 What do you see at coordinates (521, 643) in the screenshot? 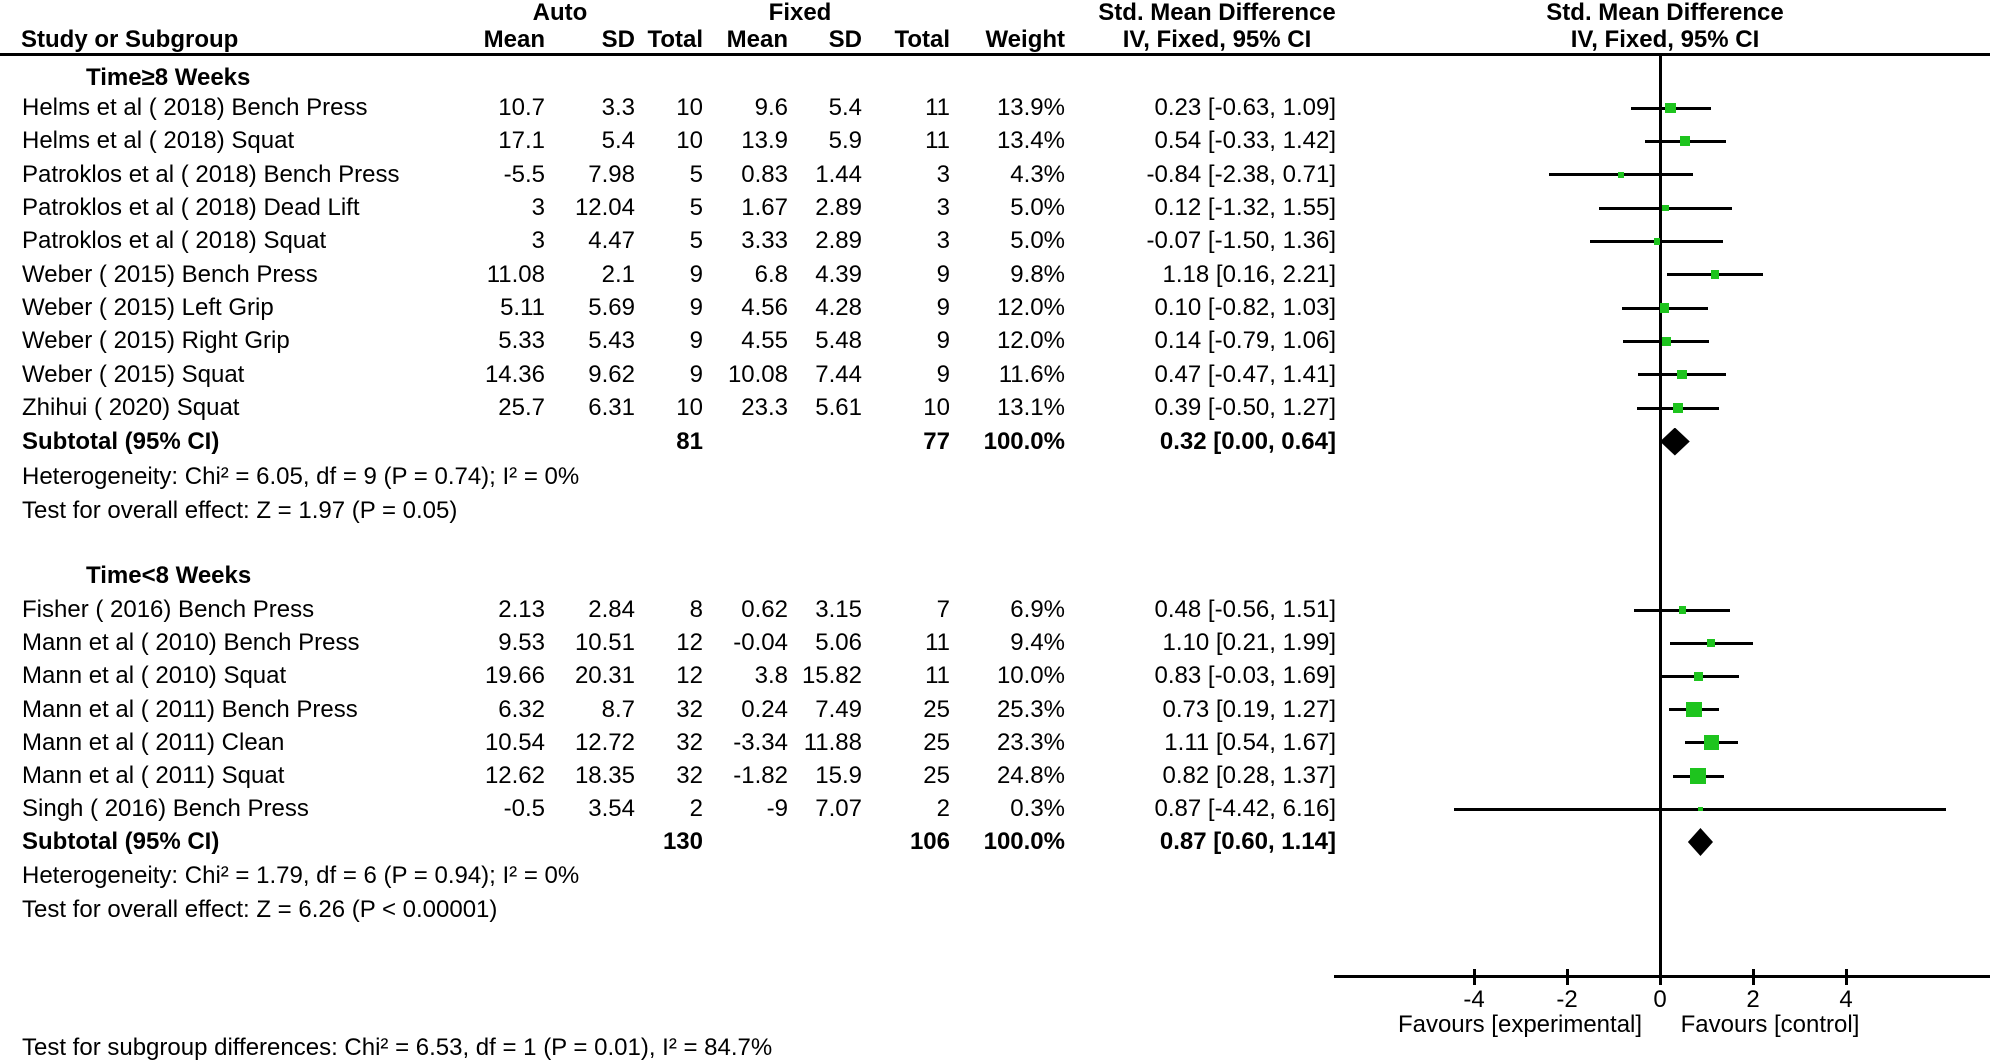
I see `table-cell: 9.53` at bounding box center [521, 643].